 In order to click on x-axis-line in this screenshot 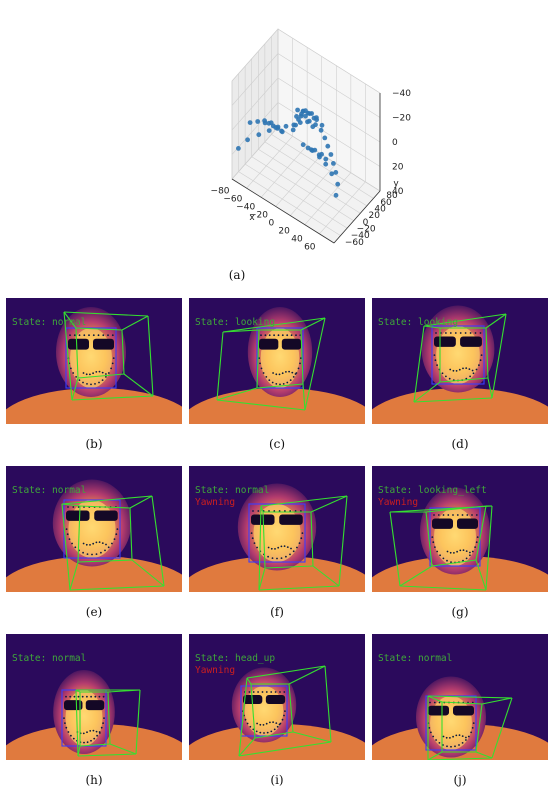, I will do `click(283, 211)`.